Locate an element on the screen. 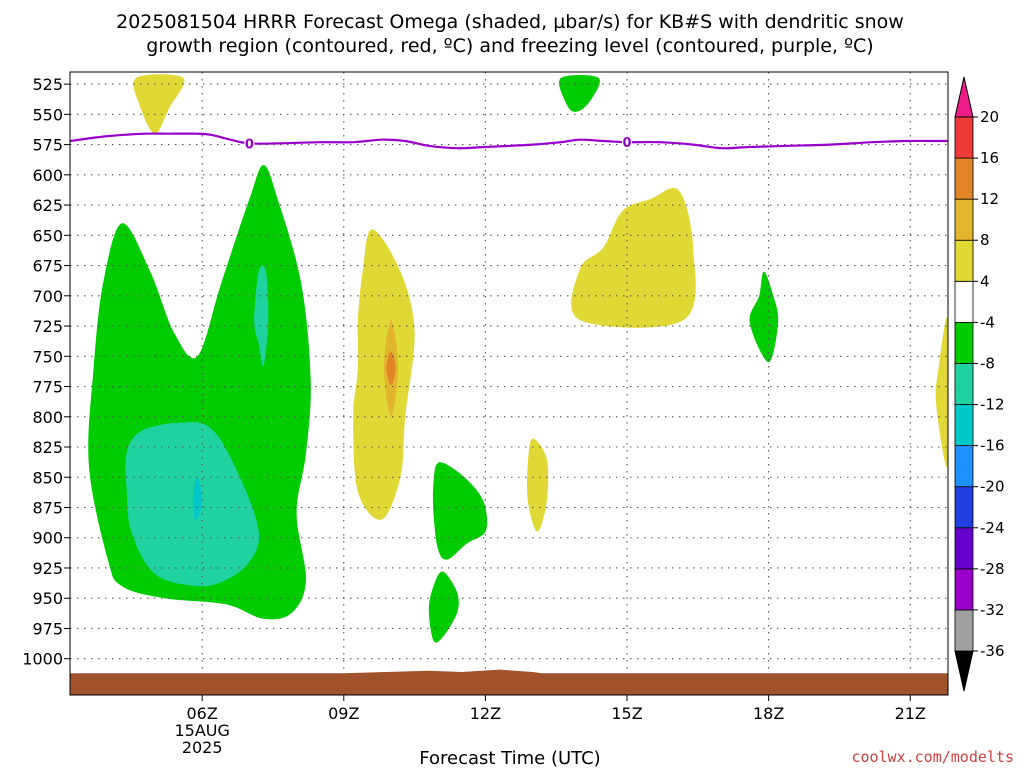 This screenshot has height=768, width=1024. y-tick-label: 775 is located at coordinates (47, 387).